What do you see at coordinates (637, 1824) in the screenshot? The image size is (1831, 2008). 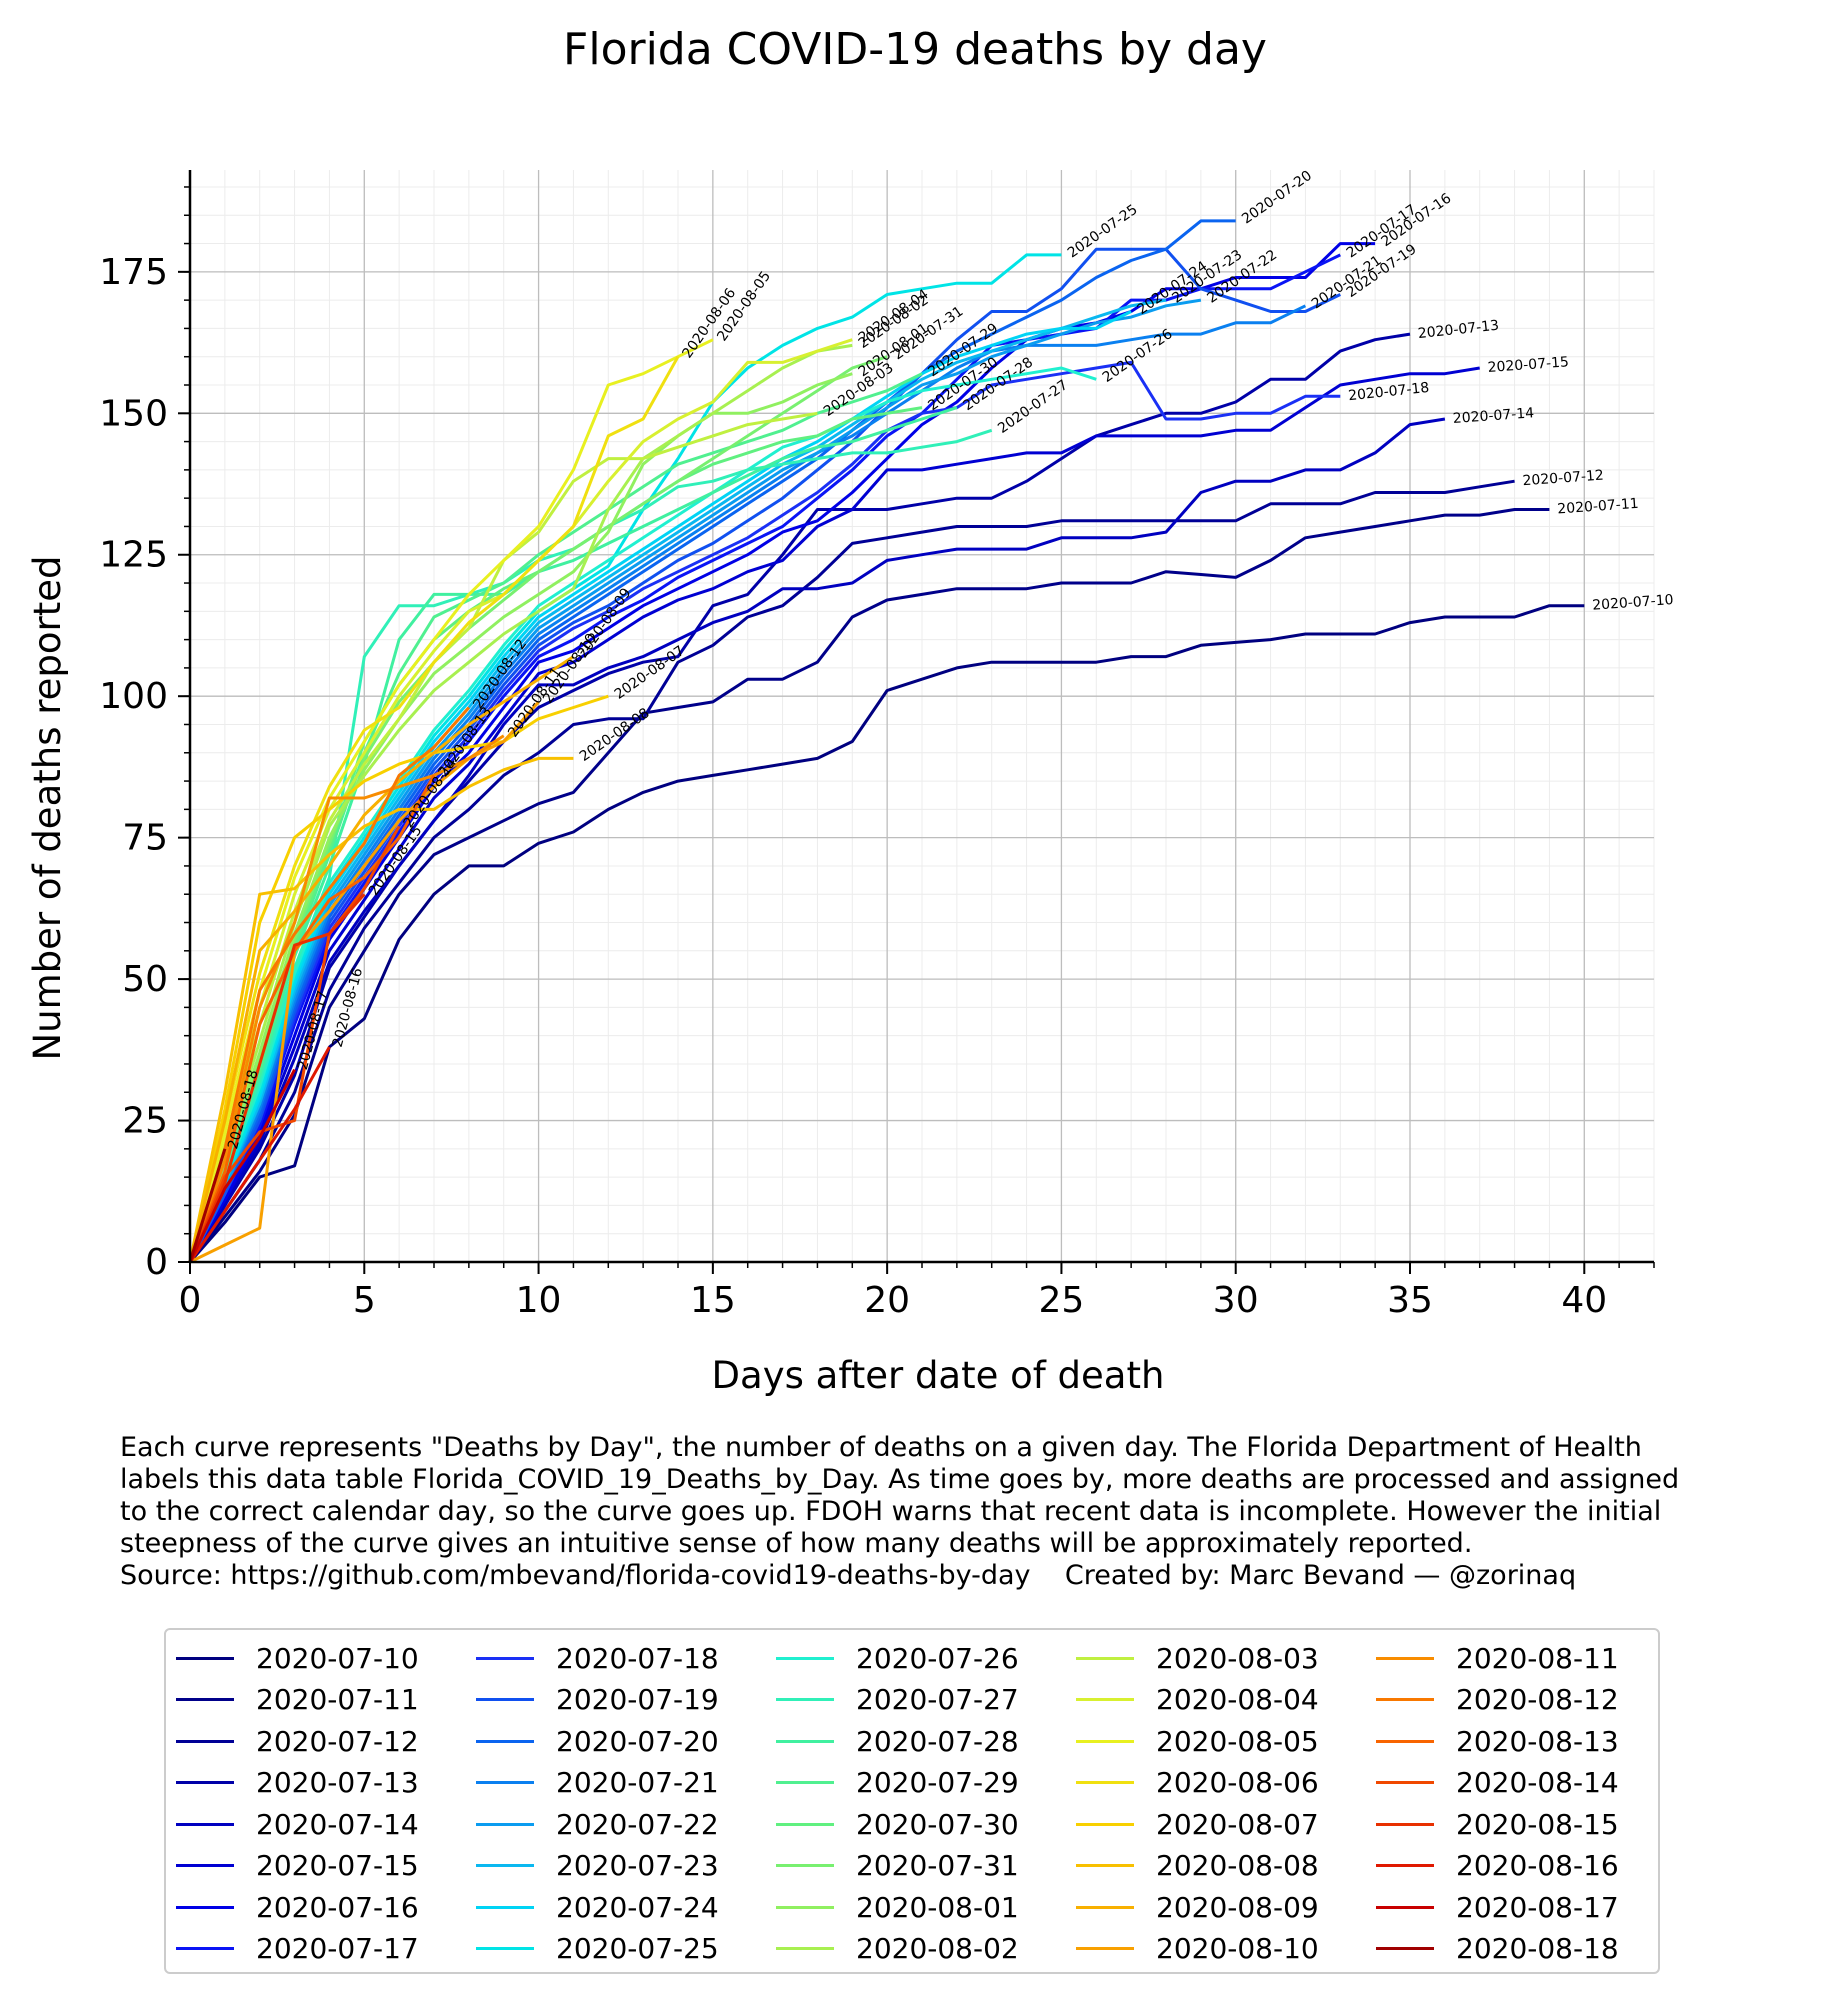 I see `legend-label: 2020-07-22` at bounding box center [637, 1824].